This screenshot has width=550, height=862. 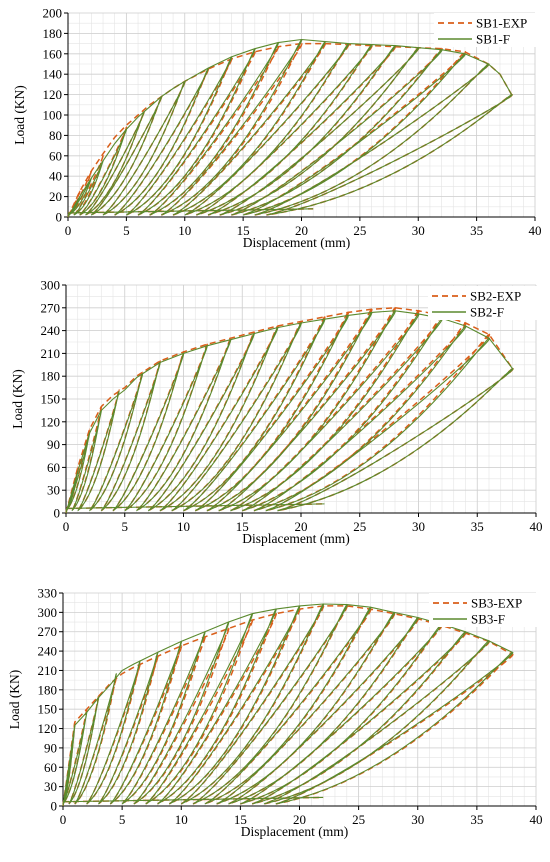 I want to click on legend-background, so click(x=484, y=610).